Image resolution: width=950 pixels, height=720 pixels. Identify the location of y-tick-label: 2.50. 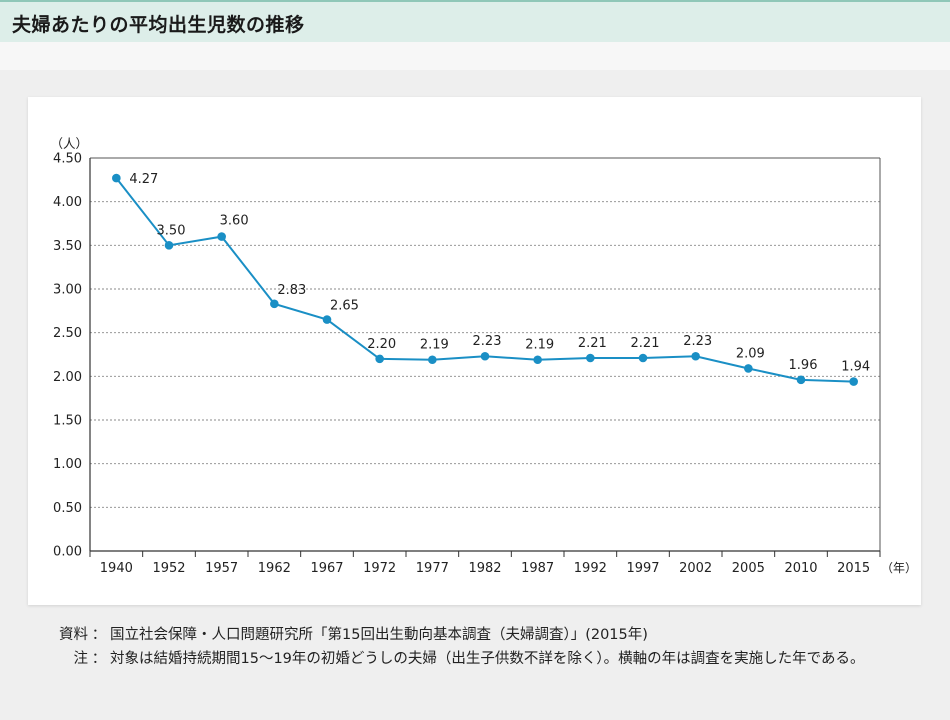
(67, 333).